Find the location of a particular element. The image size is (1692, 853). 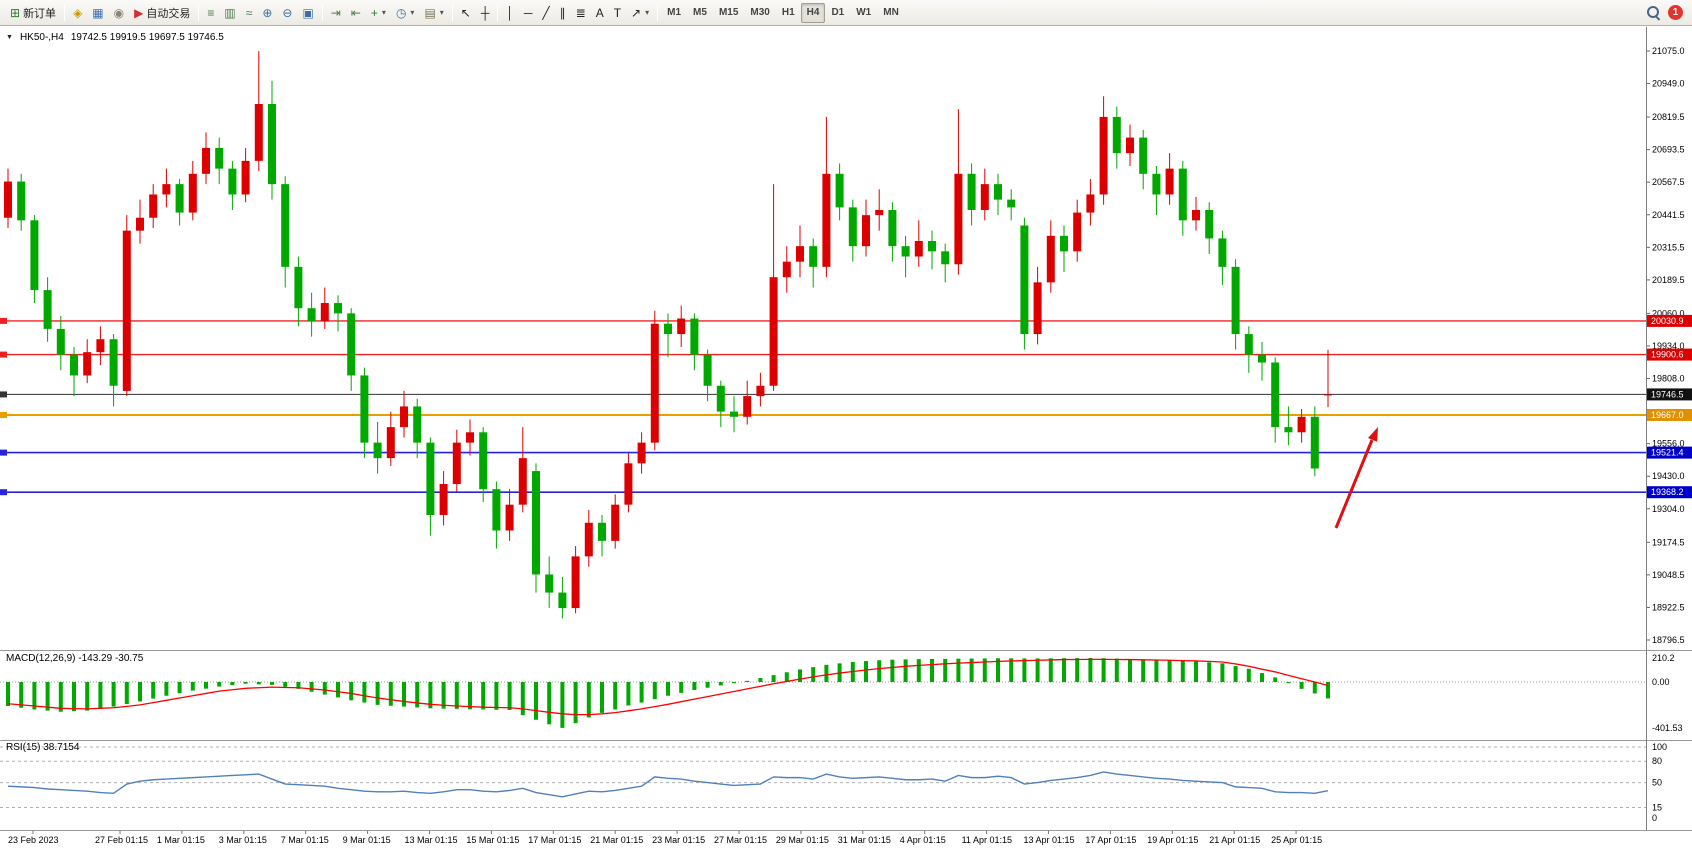

arrows-tool-button: ↗ ▾ is located at coordinates (640, 13).